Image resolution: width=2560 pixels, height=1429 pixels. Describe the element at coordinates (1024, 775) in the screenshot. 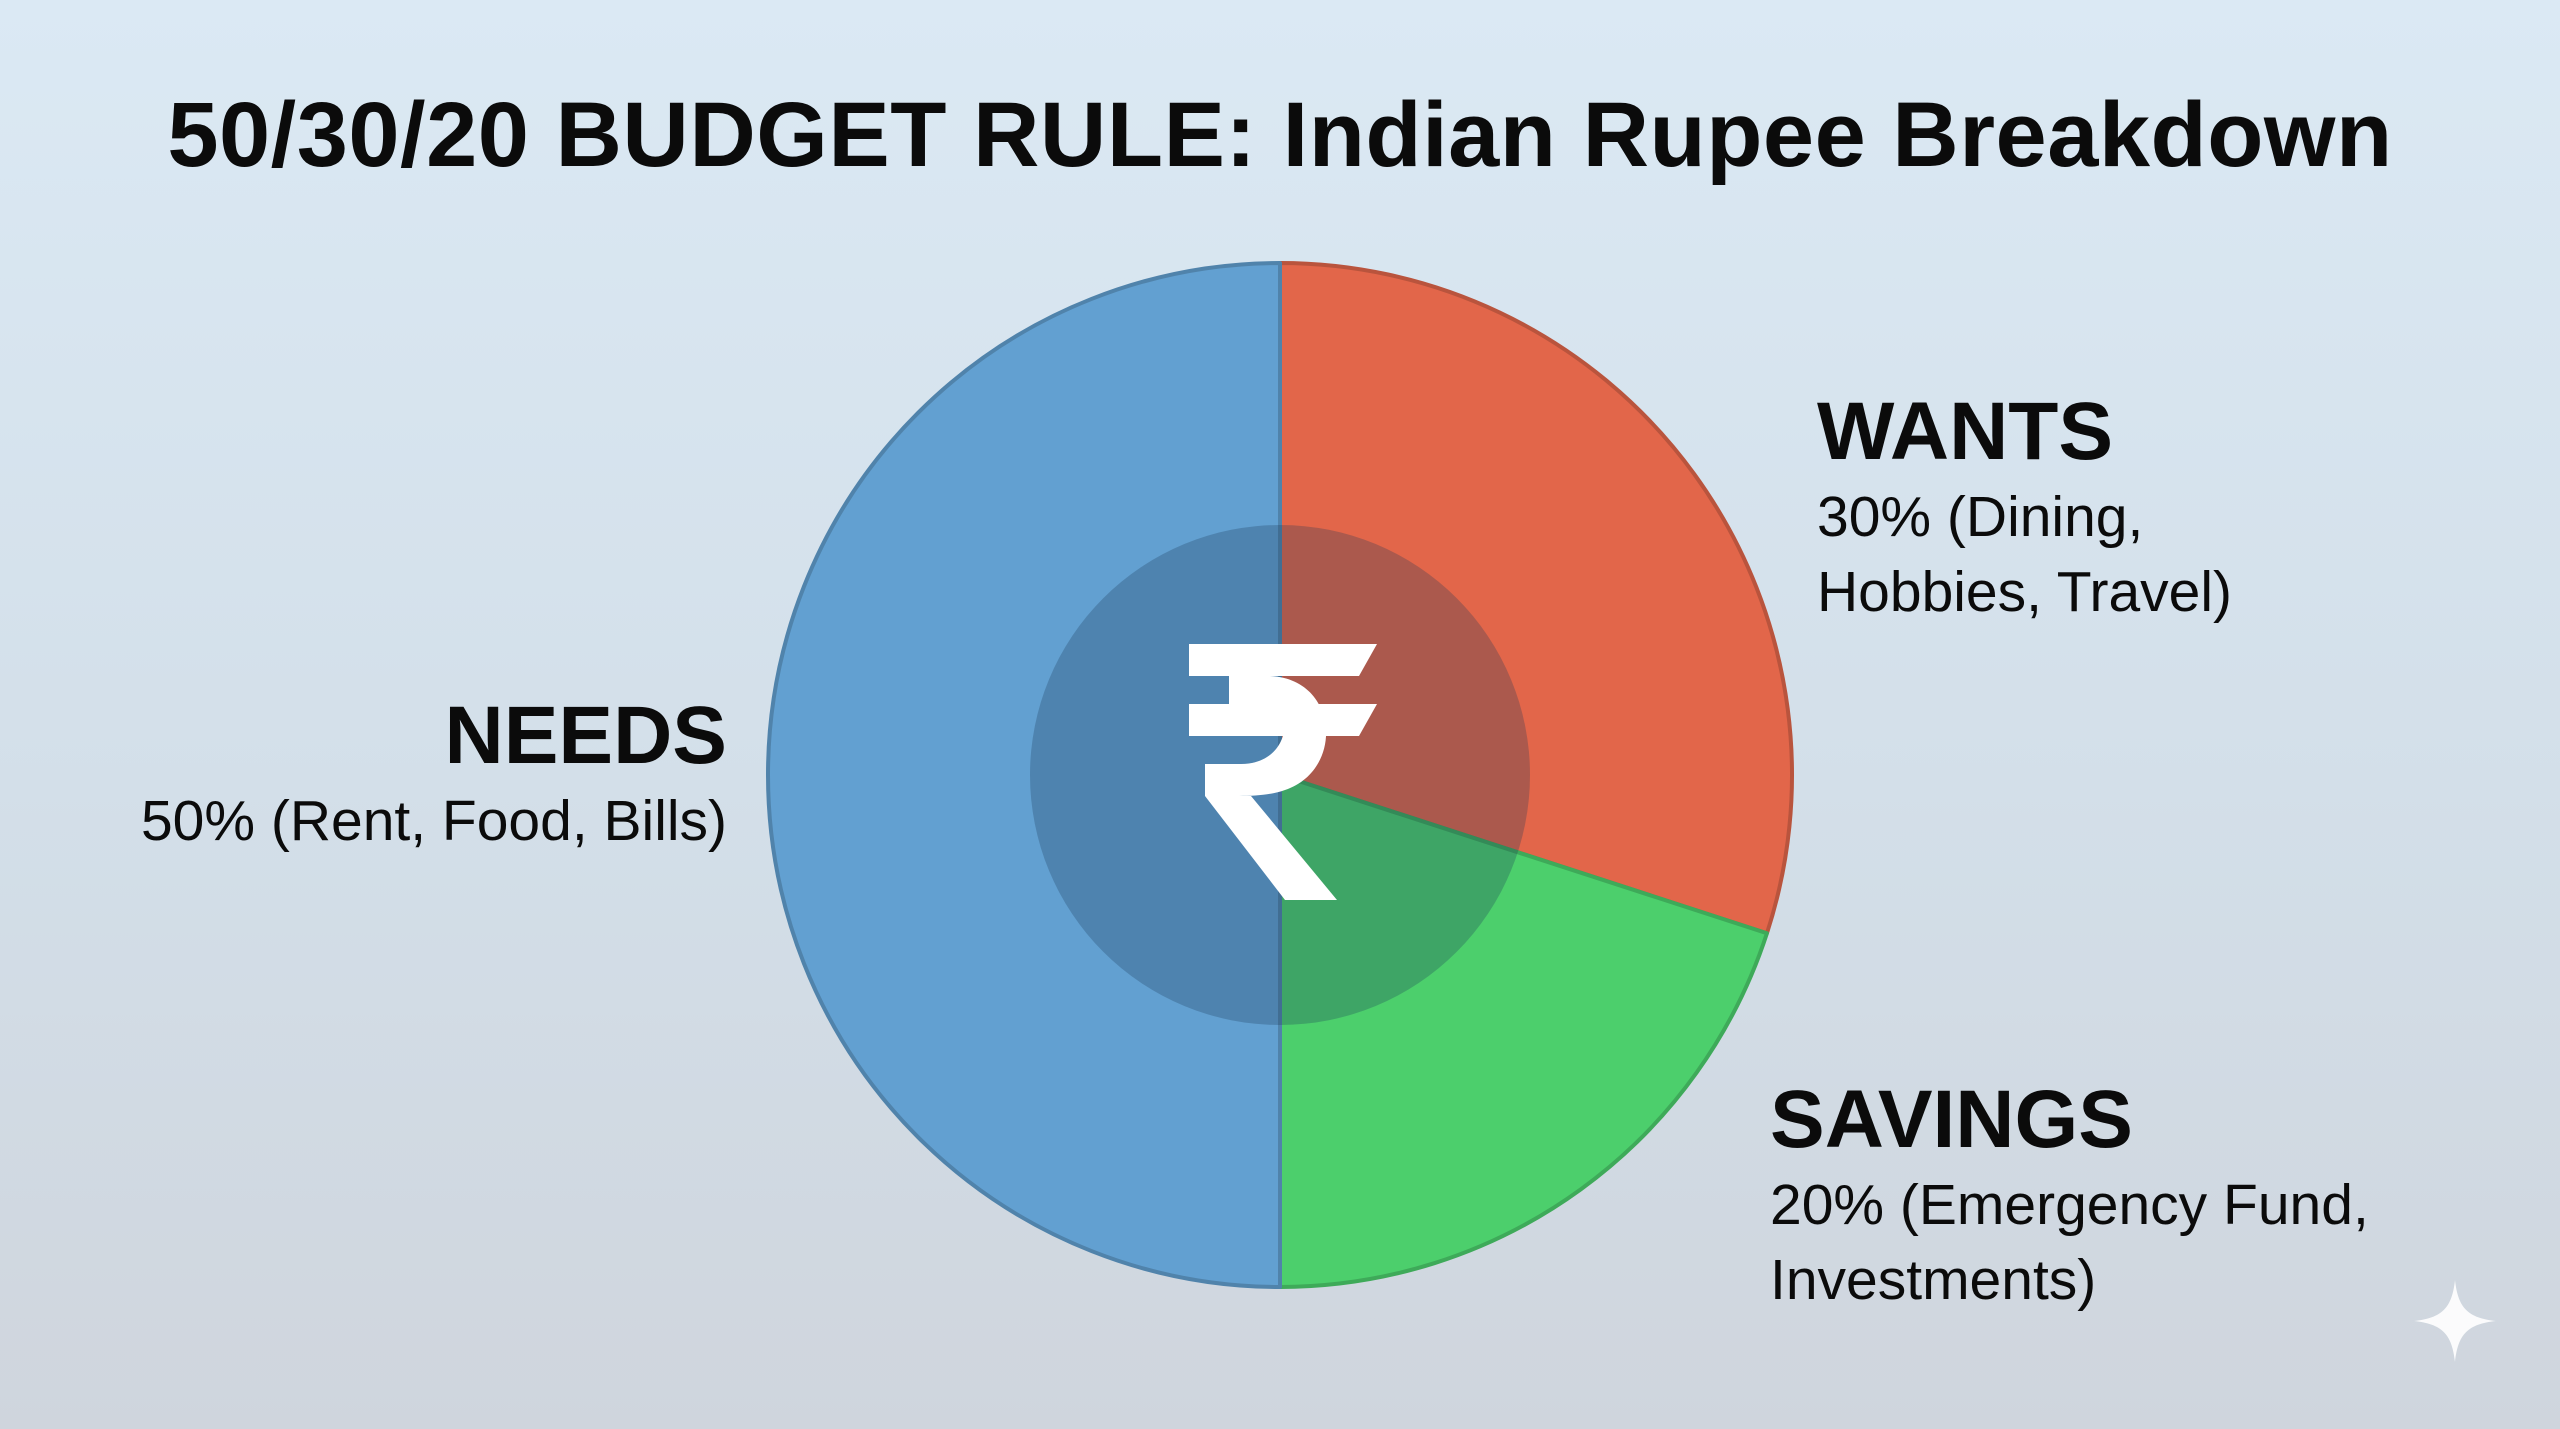

I see `pie-slice-needs` at that location.